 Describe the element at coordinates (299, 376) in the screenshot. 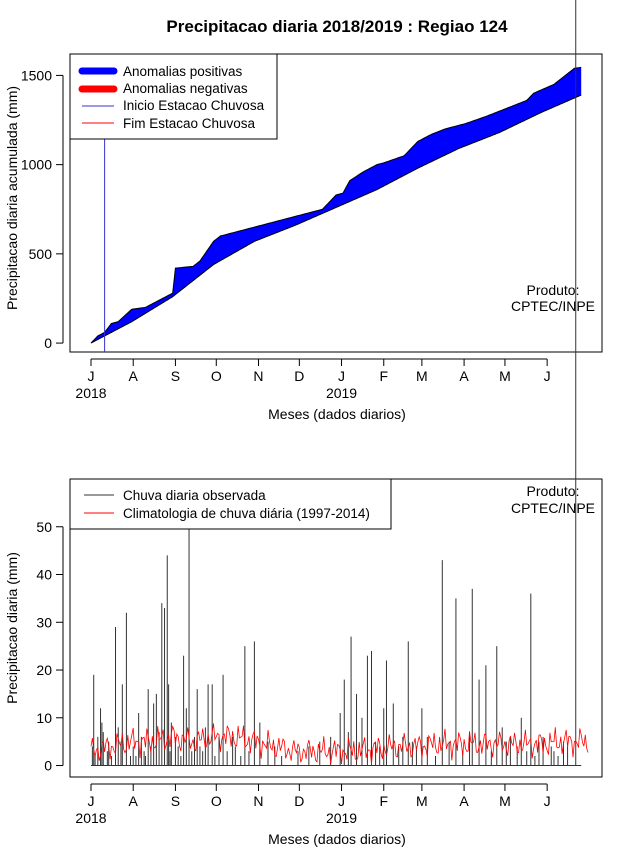

I see `top-x-tick-label: D` at that location.